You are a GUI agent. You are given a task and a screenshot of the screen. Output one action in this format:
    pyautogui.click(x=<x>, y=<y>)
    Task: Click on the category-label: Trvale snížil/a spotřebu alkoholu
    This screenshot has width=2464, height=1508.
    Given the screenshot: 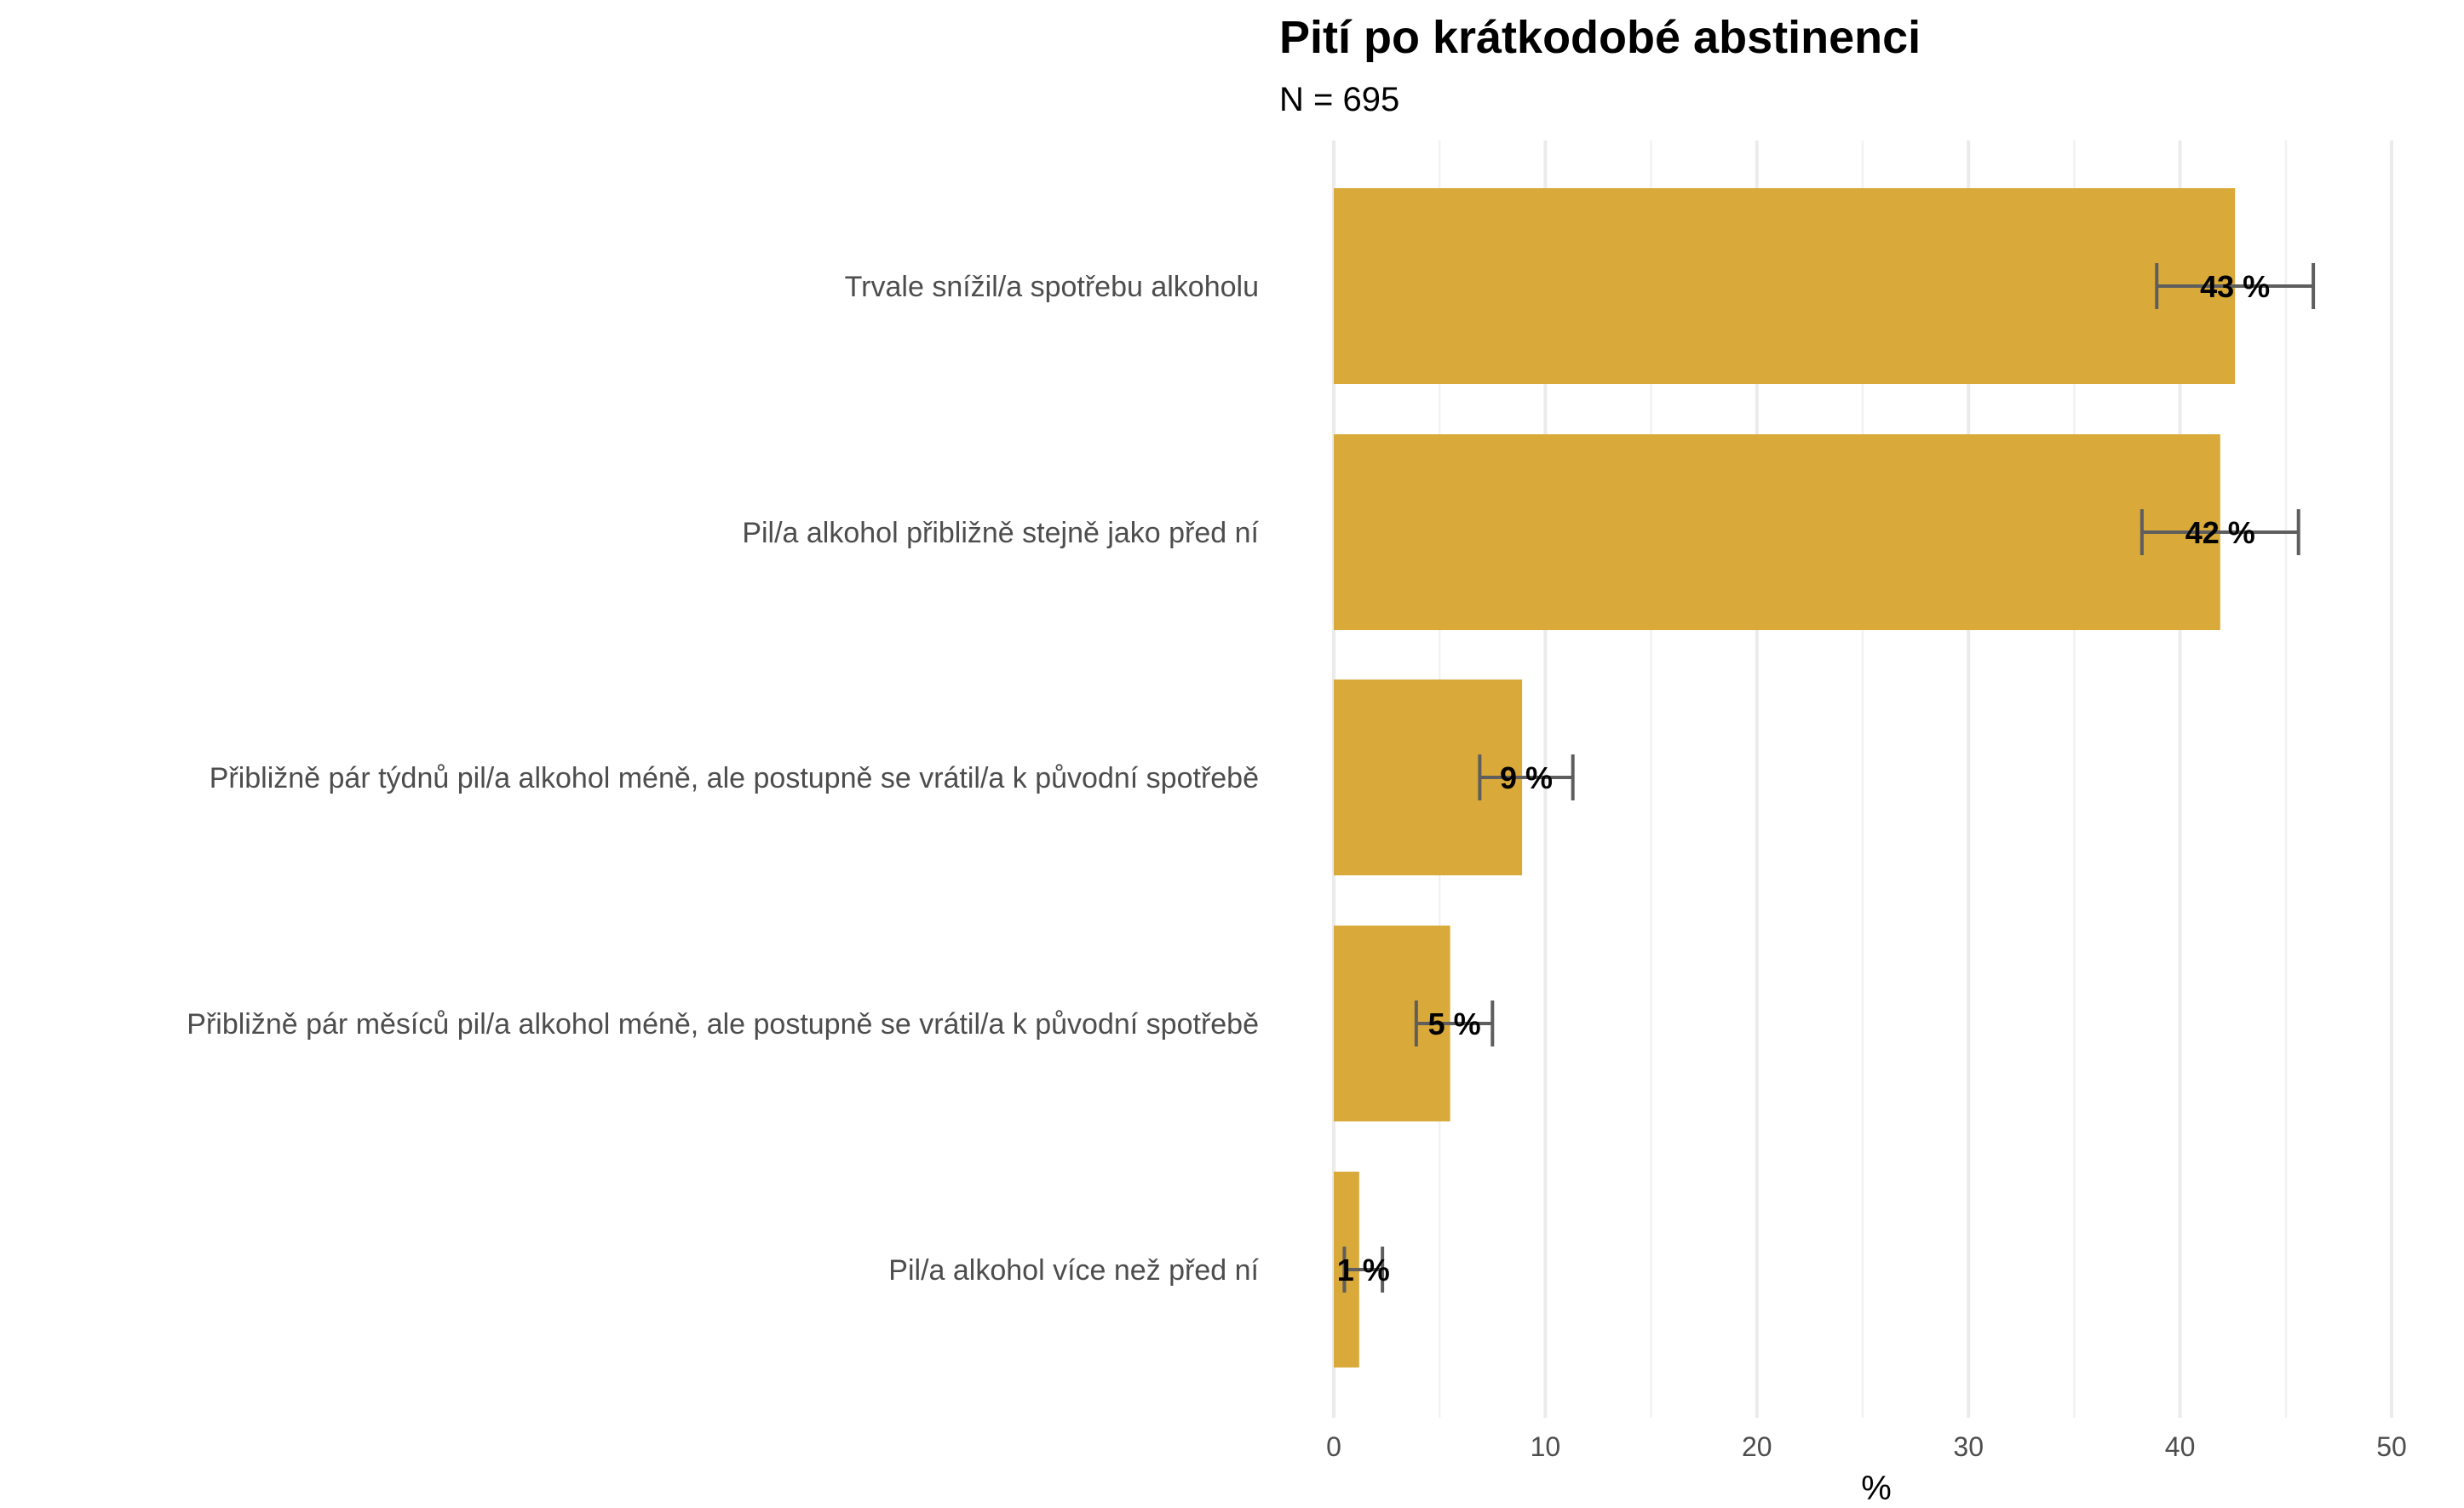 What is the action you would take?
    pyautogui.click(x=1052, y=287)
    